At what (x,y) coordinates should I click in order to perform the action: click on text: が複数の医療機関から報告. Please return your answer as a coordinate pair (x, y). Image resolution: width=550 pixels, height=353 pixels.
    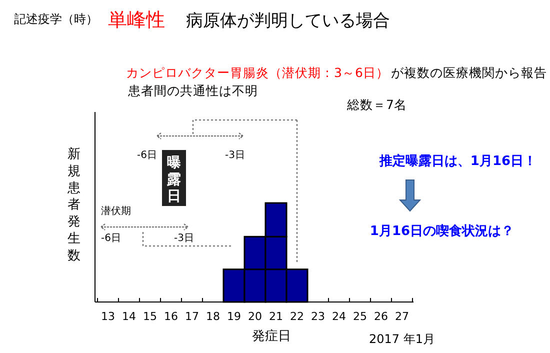
    Looking at the image, I should click on (468, 72).